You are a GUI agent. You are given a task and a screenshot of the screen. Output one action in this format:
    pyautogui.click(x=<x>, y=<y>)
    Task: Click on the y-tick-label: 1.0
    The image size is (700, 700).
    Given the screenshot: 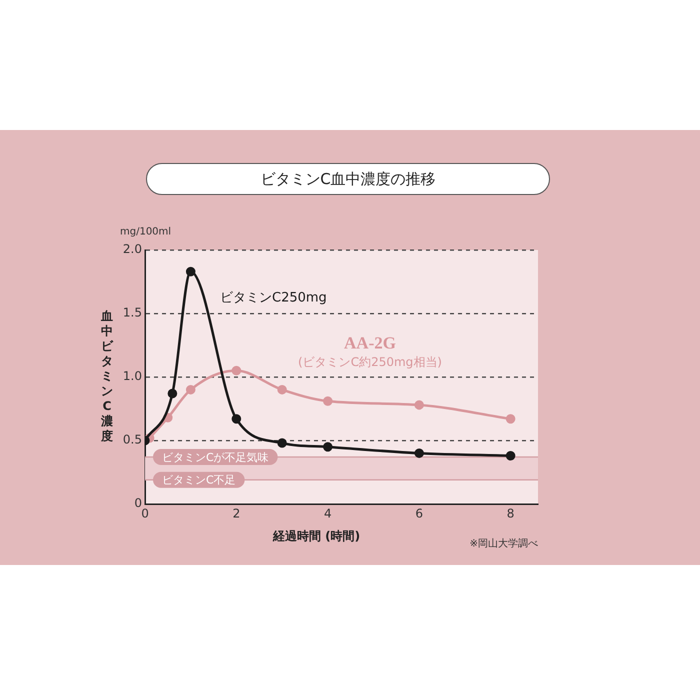 What is the action you would take?
    pyautogui.click(x=132, y=376)
    